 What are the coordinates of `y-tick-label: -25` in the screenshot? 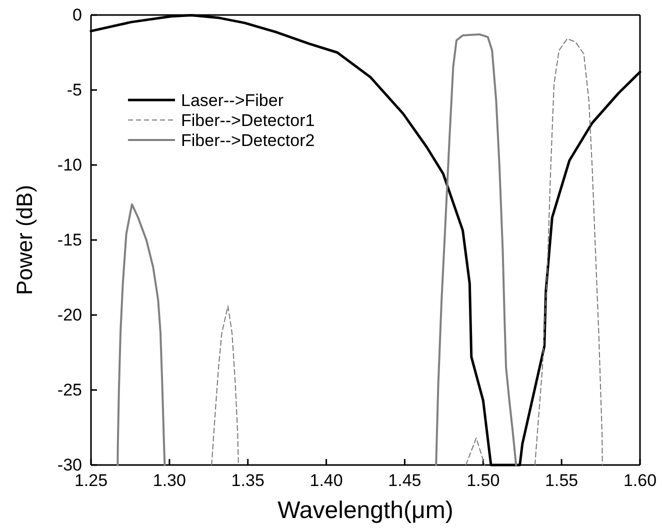 It's located at (69, 390).